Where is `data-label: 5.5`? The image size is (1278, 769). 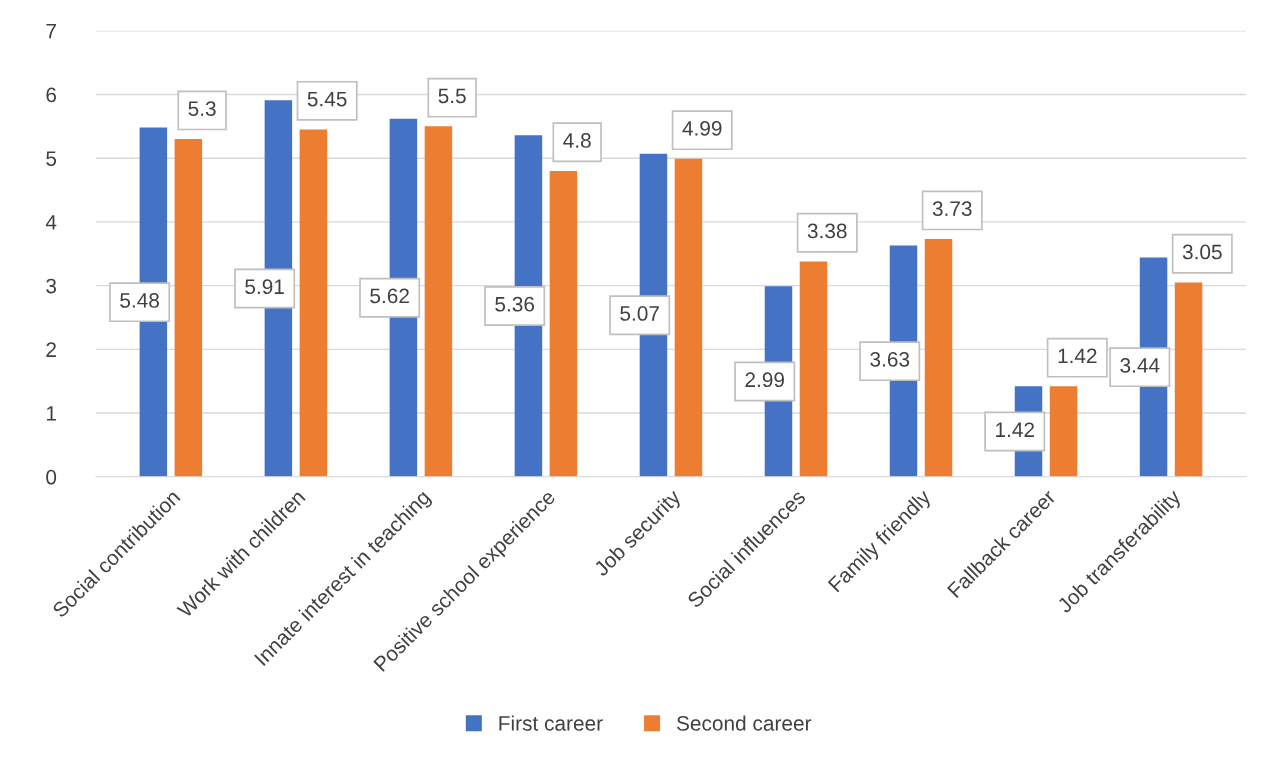
data-label: 5.5 is located at coordinates (452, 96).